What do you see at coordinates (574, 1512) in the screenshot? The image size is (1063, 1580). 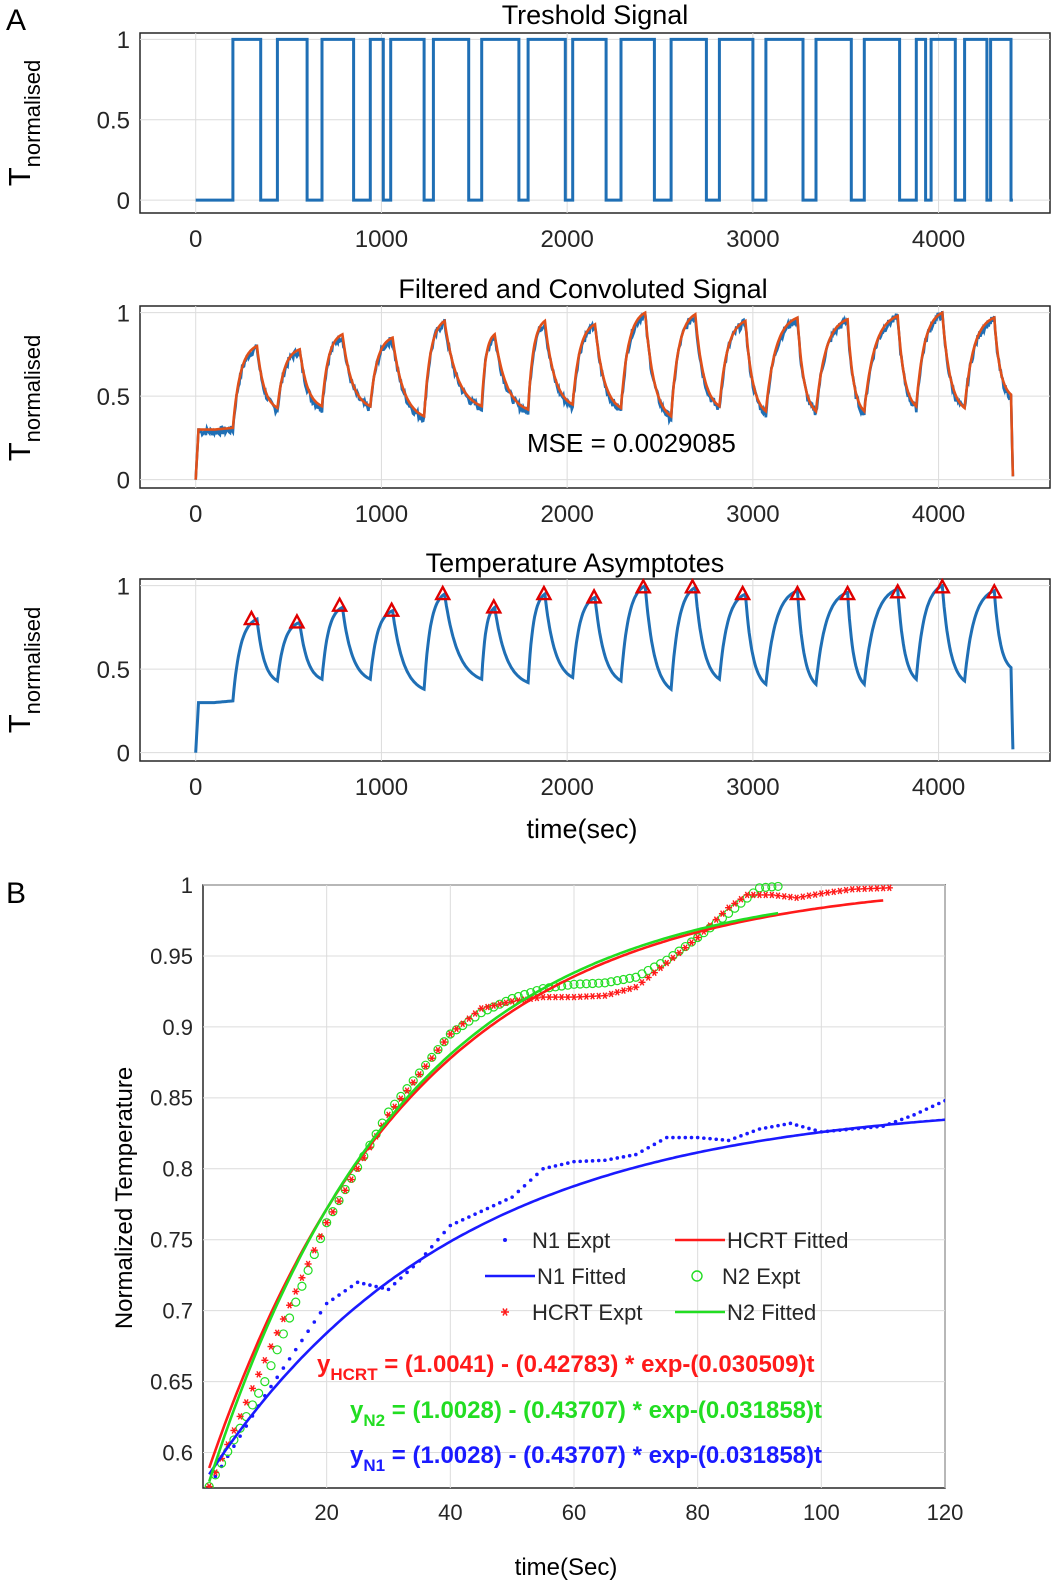 I see `x-tick-label: 60` at bounding box center [574, 1512].